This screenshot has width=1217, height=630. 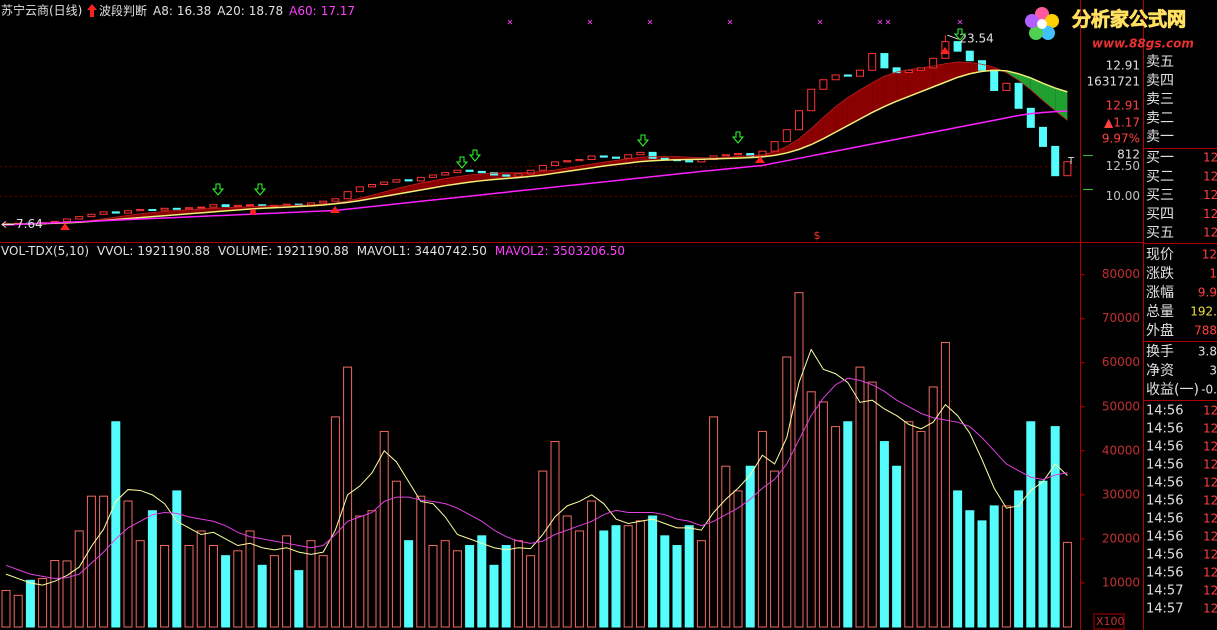 What do you see at coordinates (65, 226) in the screenshot?
I see `sell-signal` at bounding box center [65, 226].